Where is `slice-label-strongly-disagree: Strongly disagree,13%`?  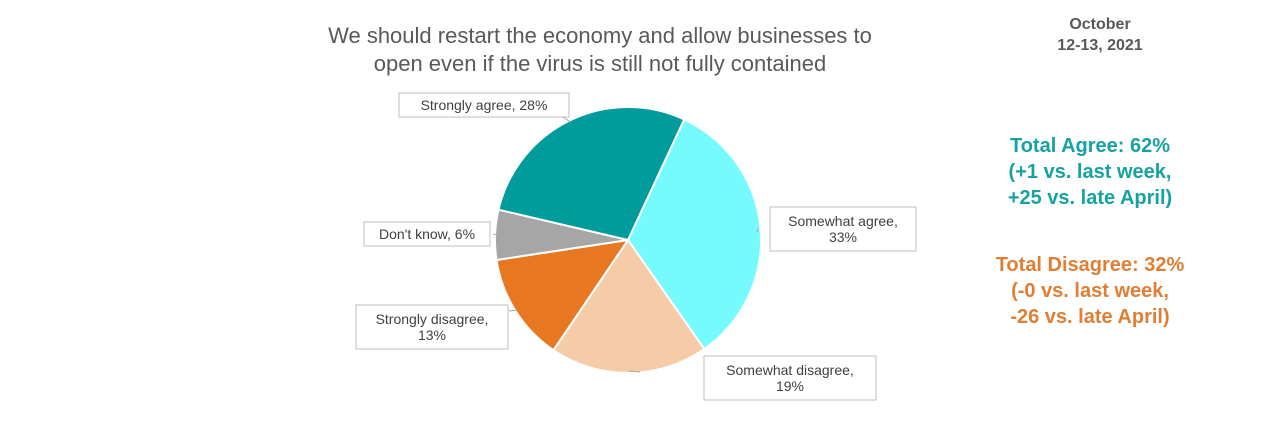 slice-label-strongly-disagree: Strongly disagree,13% is located at coordinates (436, 327).